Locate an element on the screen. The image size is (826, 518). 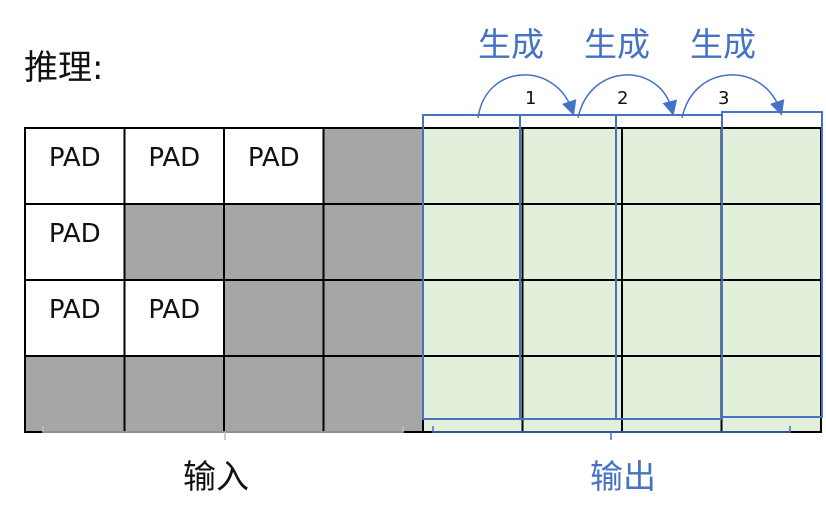
step-number-3: 3 is located at coordinates (724, 98).